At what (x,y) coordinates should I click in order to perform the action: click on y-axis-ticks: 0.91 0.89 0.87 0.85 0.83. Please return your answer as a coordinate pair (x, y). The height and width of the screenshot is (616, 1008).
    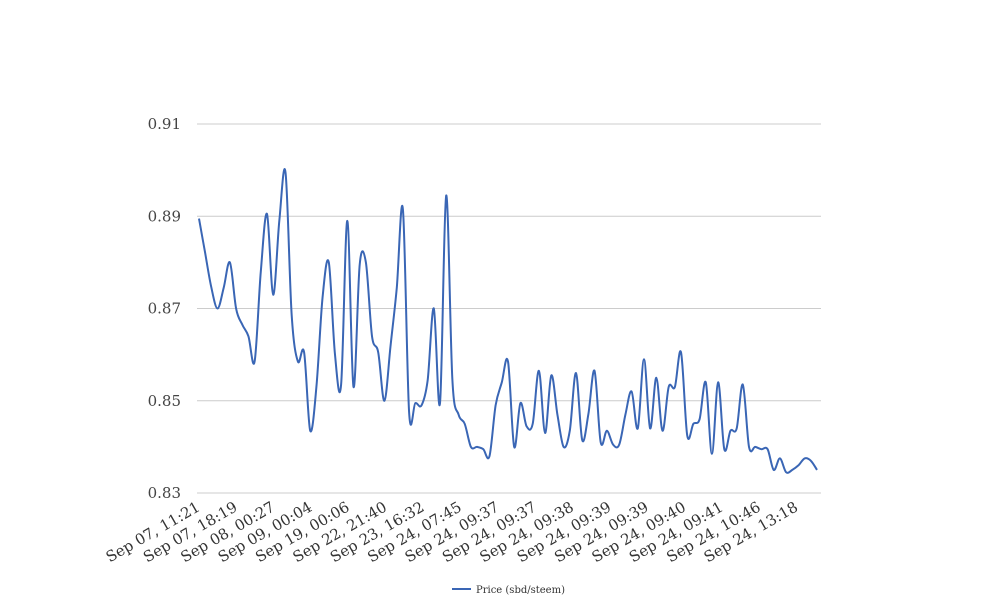
    Looking at the image, I should click on (164, 308).